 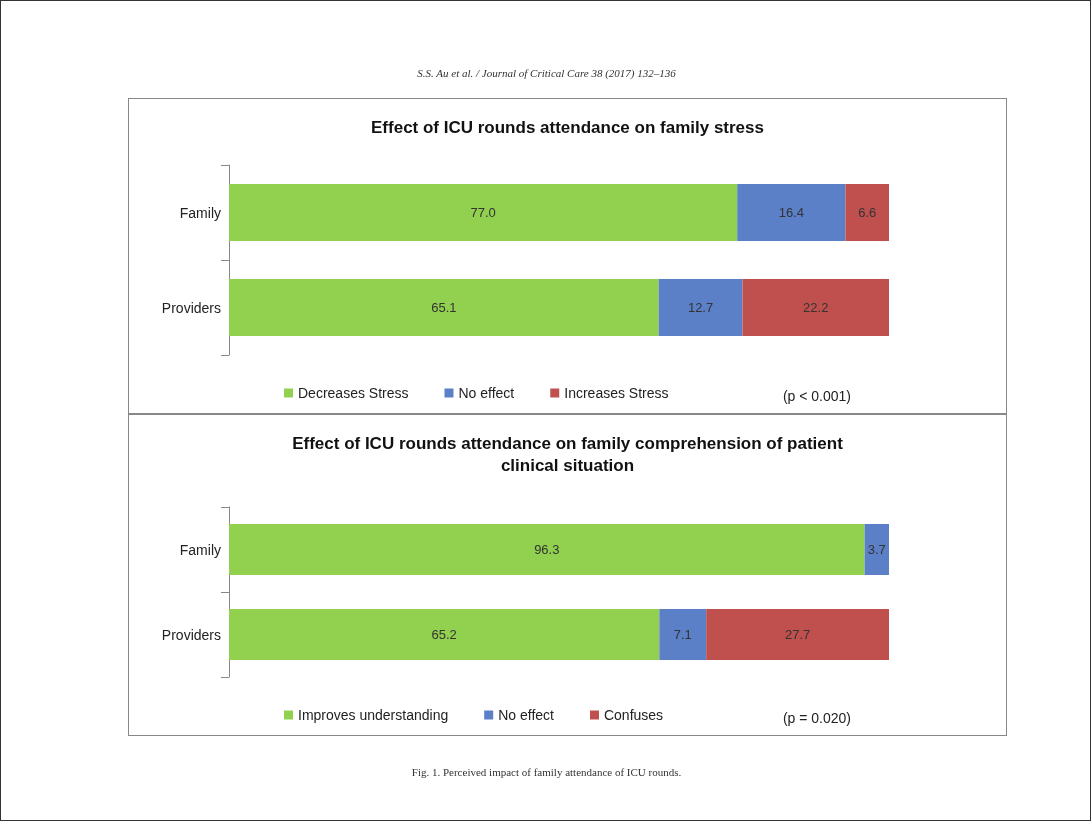 I want to click on legend-label: Increases Stress, so click(x=616, y=393).